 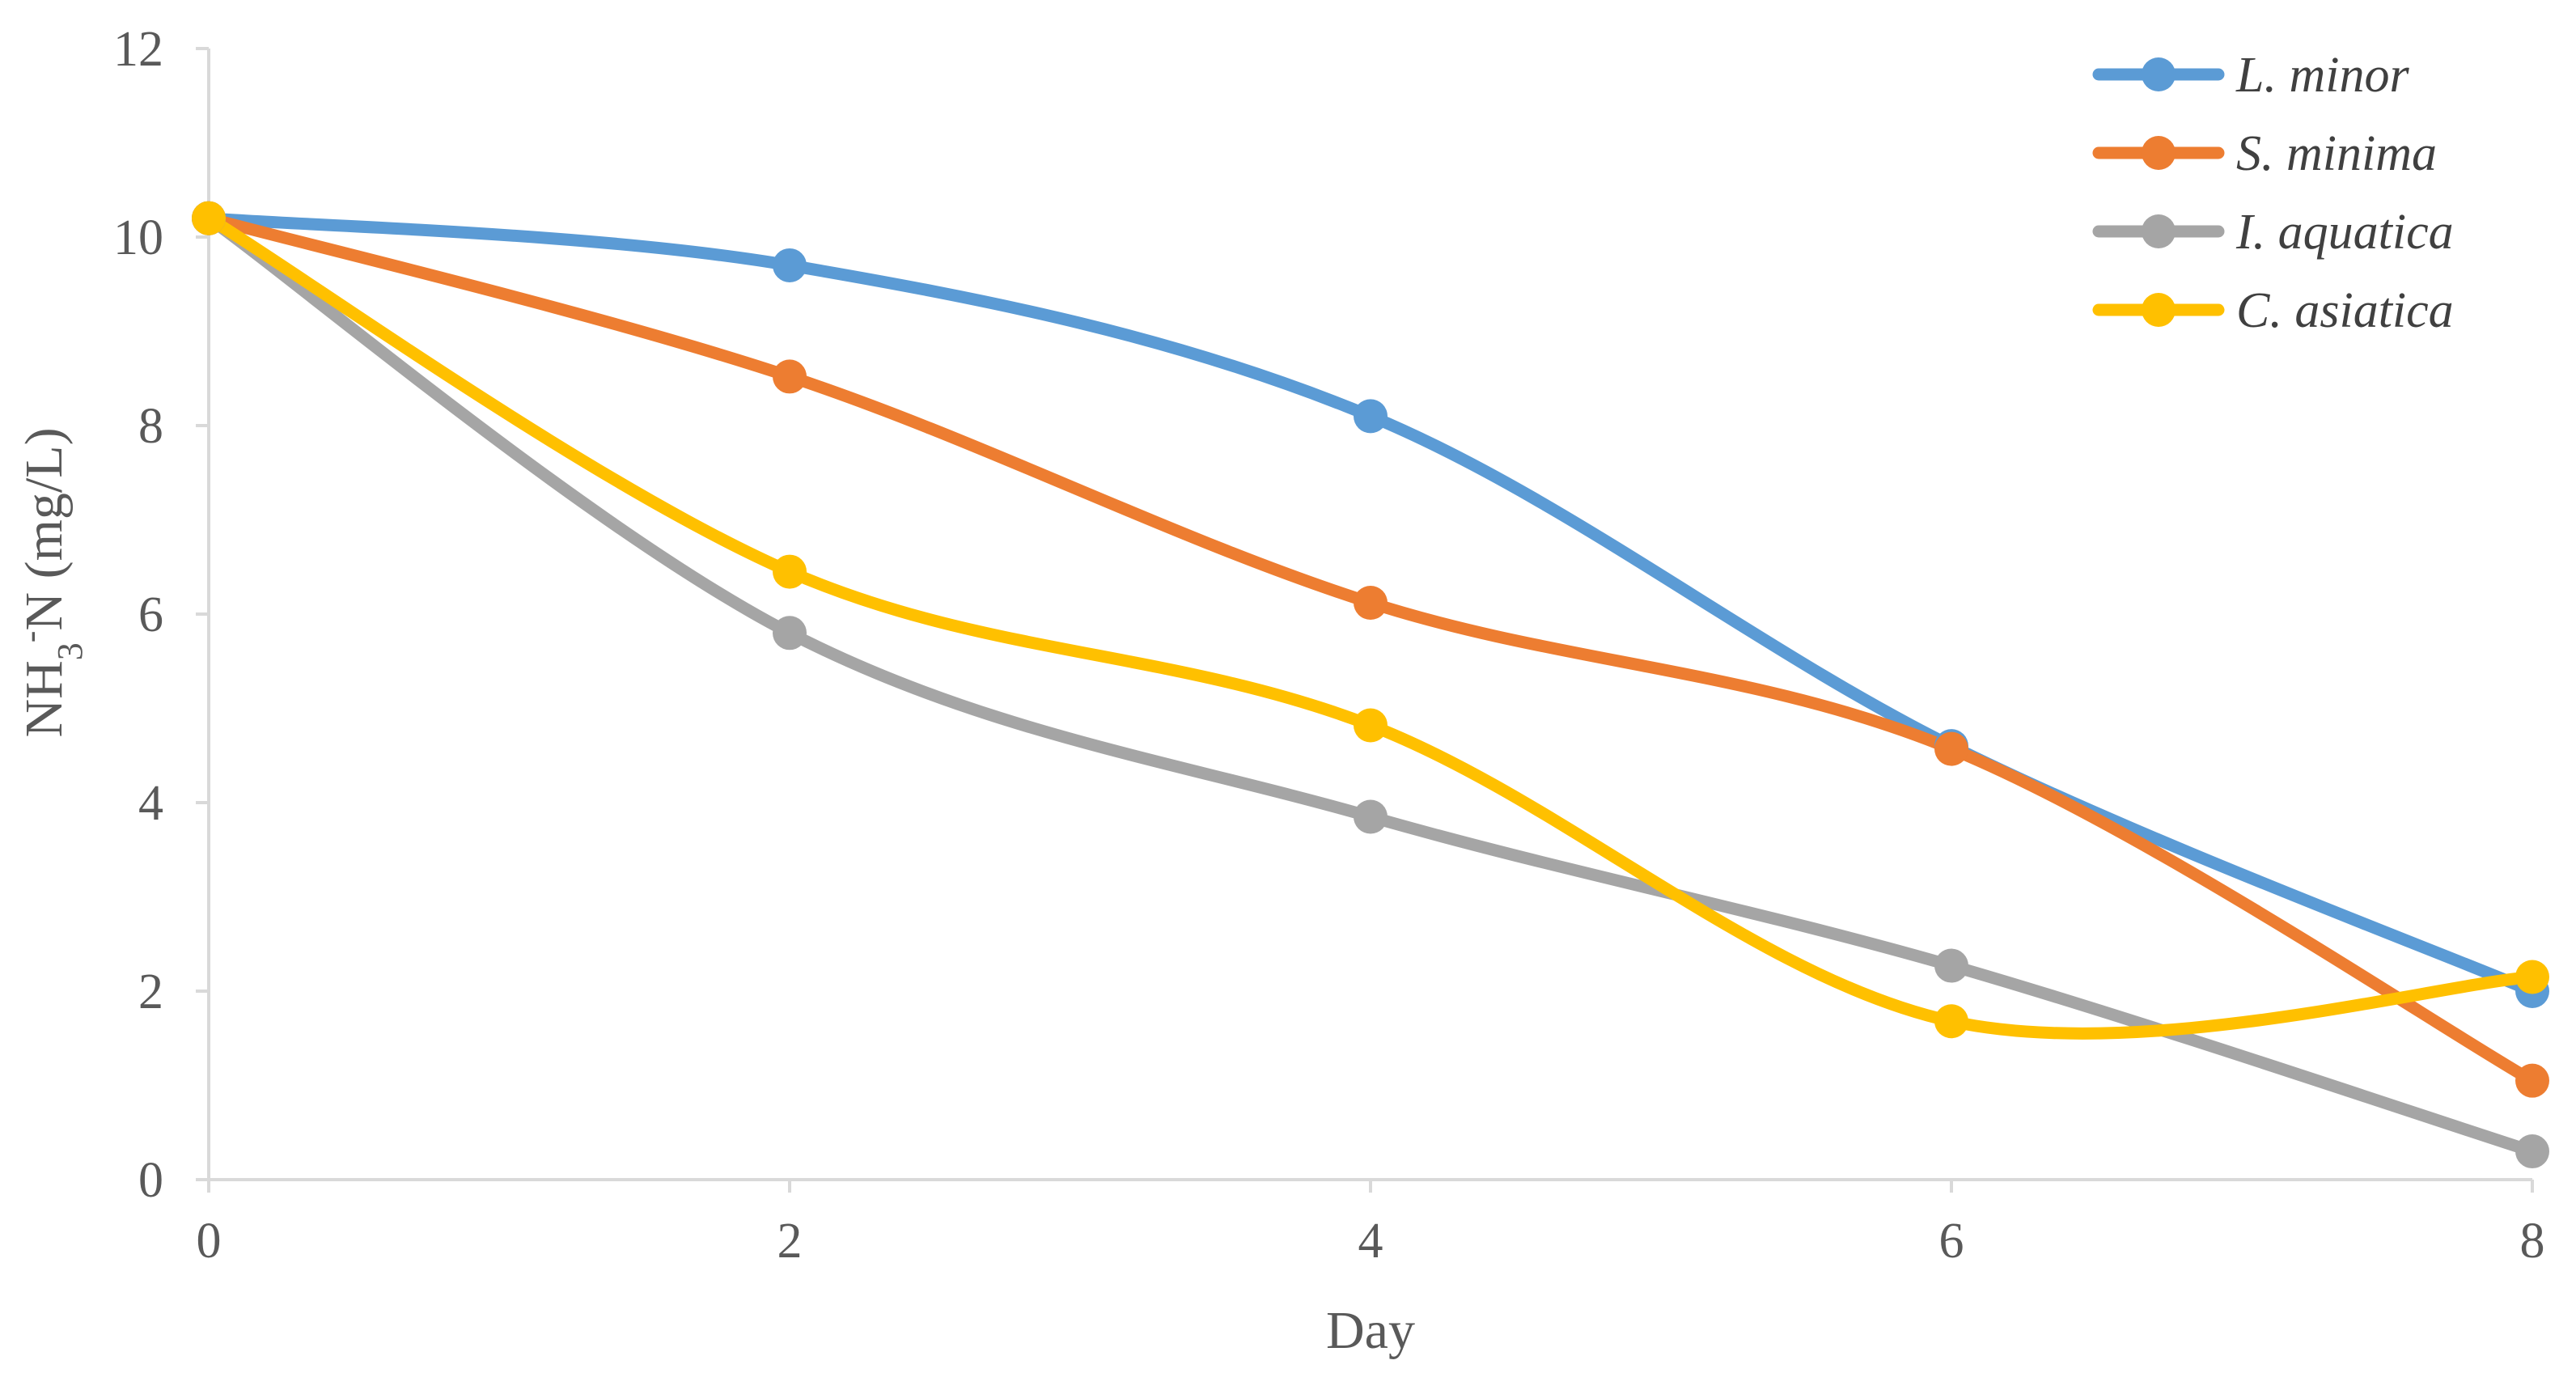 I want to click on y-axis-title: NH3-N (mg/L), so click(x=50, y=582).